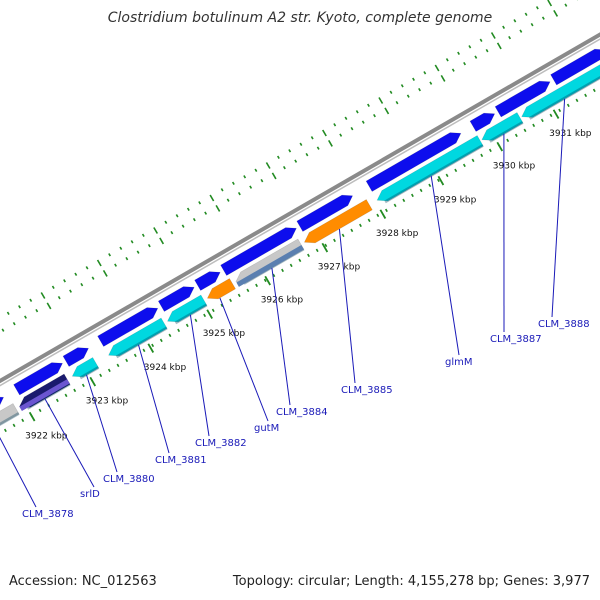  What do you see at coordinates (224, 334) in the screenshot?
I see `position-tick-label: 3925 kbp` at bounding box center [224, 334].